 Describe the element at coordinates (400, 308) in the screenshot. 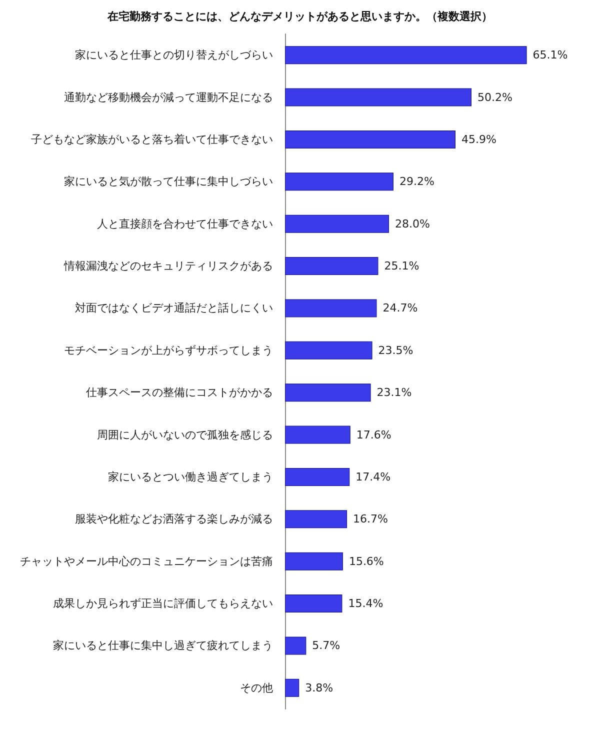

I see `data-label: 24.7%` at that location.